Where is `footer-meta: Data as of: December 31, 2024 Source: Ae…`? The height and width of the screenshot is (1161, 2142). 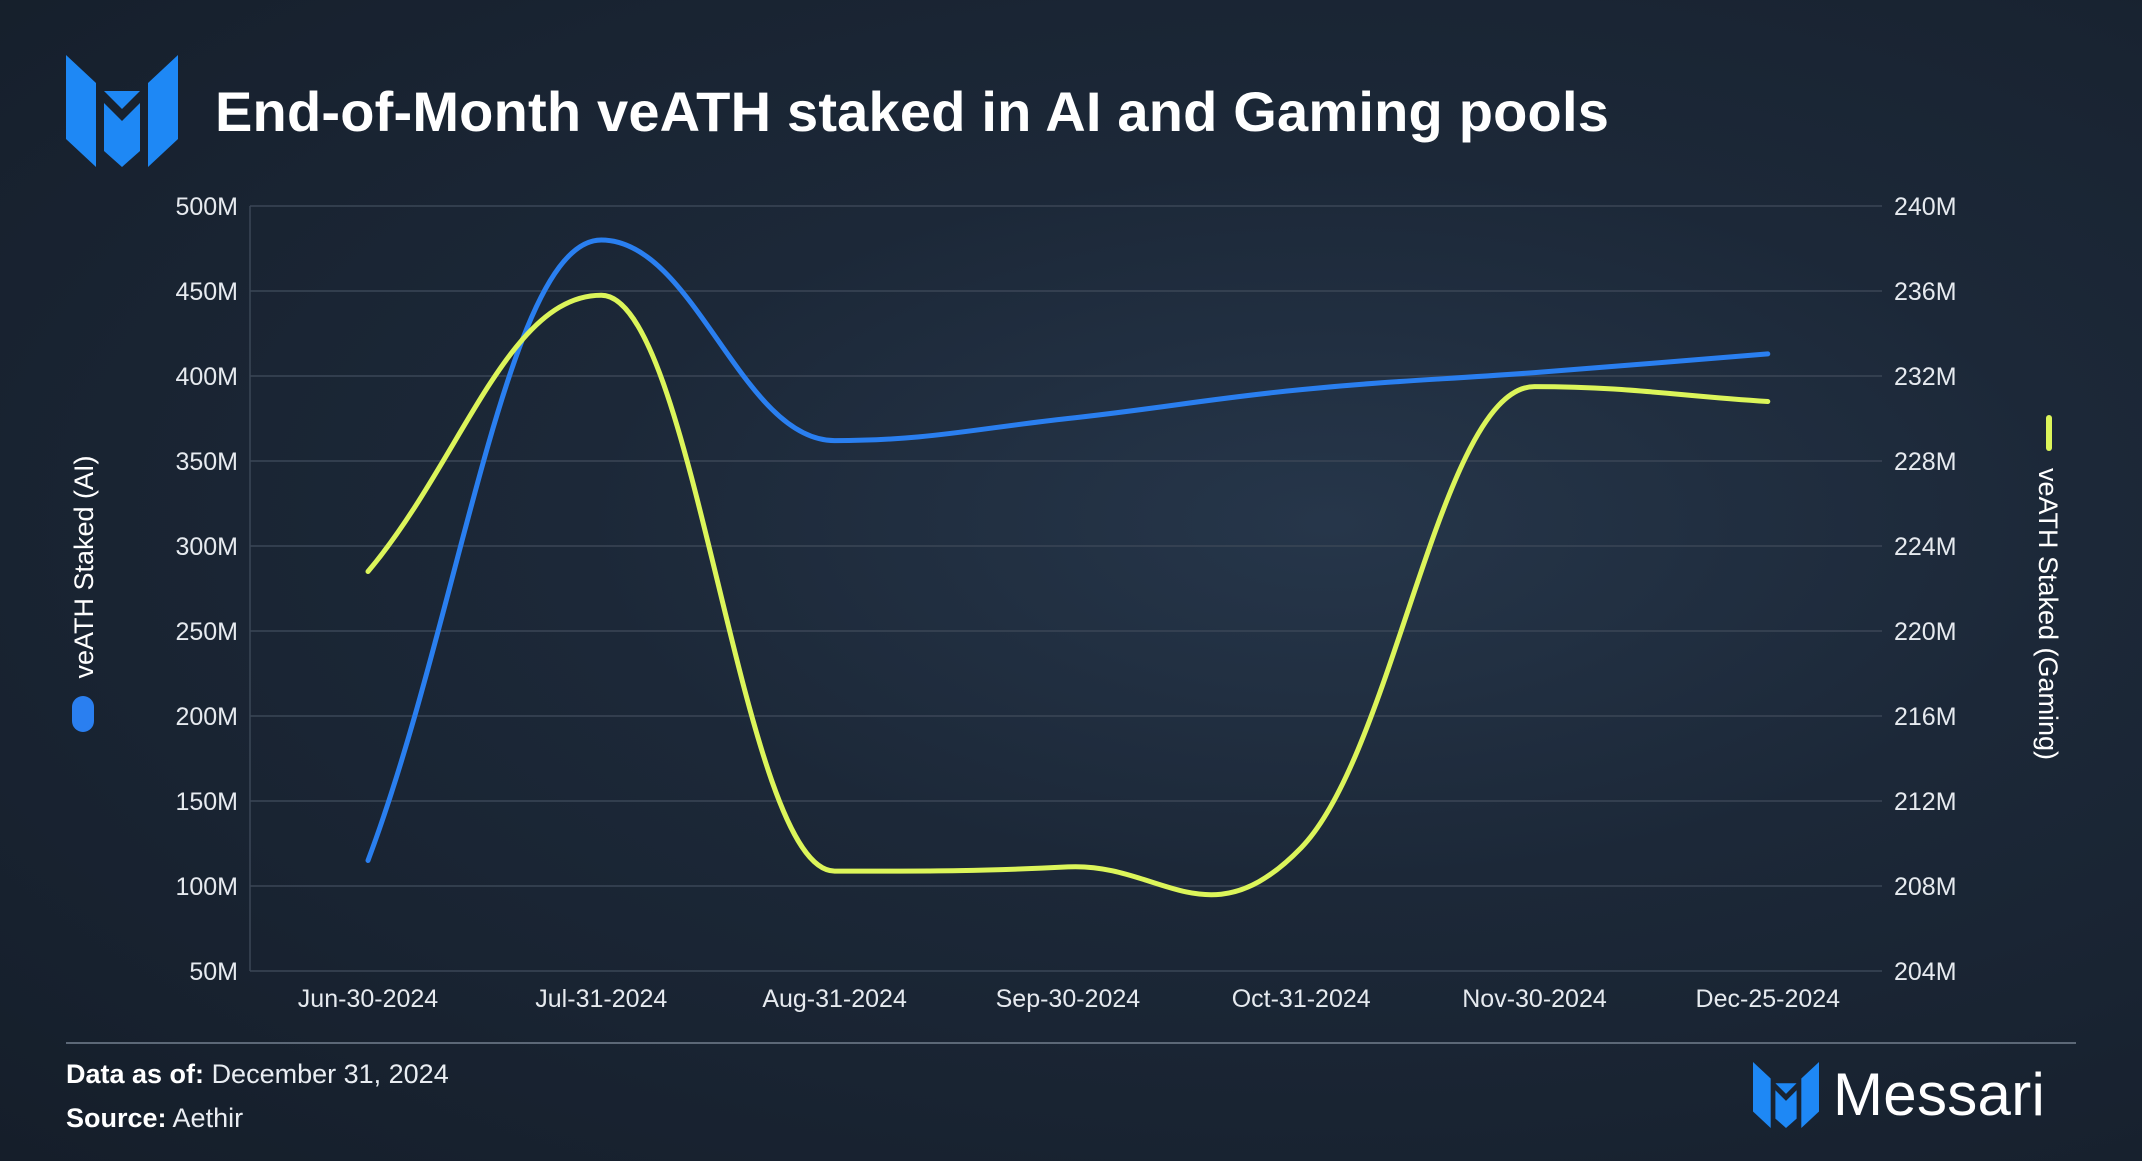 footer-meta: Data as of: December 31, 2024 Source: Ae… is located at coordinates (257, 1096).